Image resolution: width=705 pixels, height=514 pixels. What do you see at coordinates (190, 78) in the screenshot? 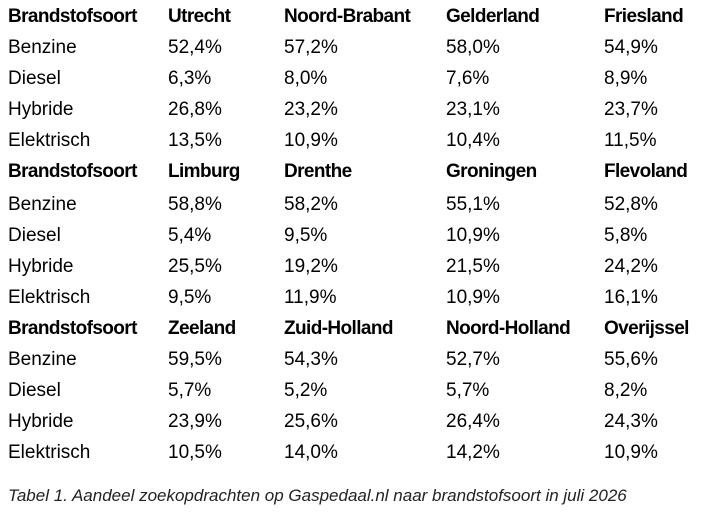
I see `table-cell: 6,3%` at bounding box center [190, 78].